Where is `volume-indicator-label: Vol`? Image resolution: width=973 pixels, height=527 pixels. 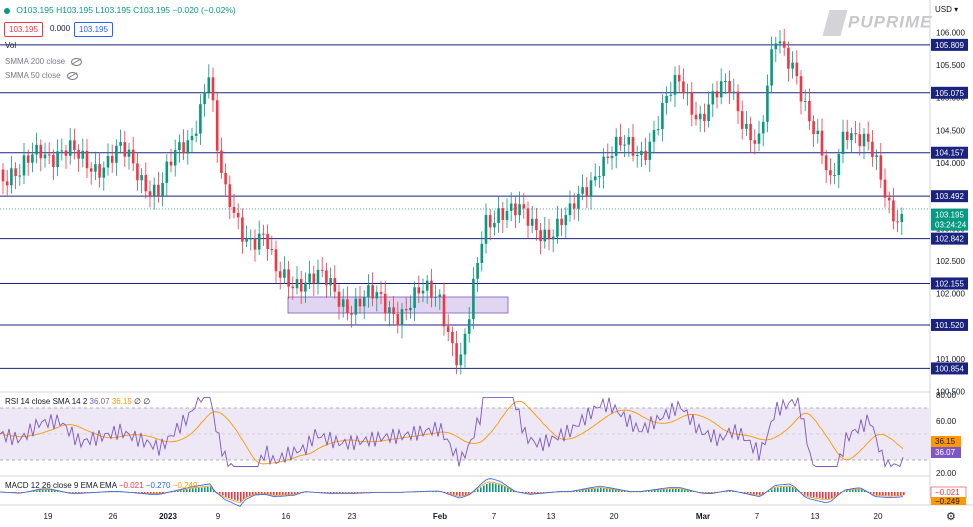
volume-indicator-label: Vol is located at coordinates (11, 45).